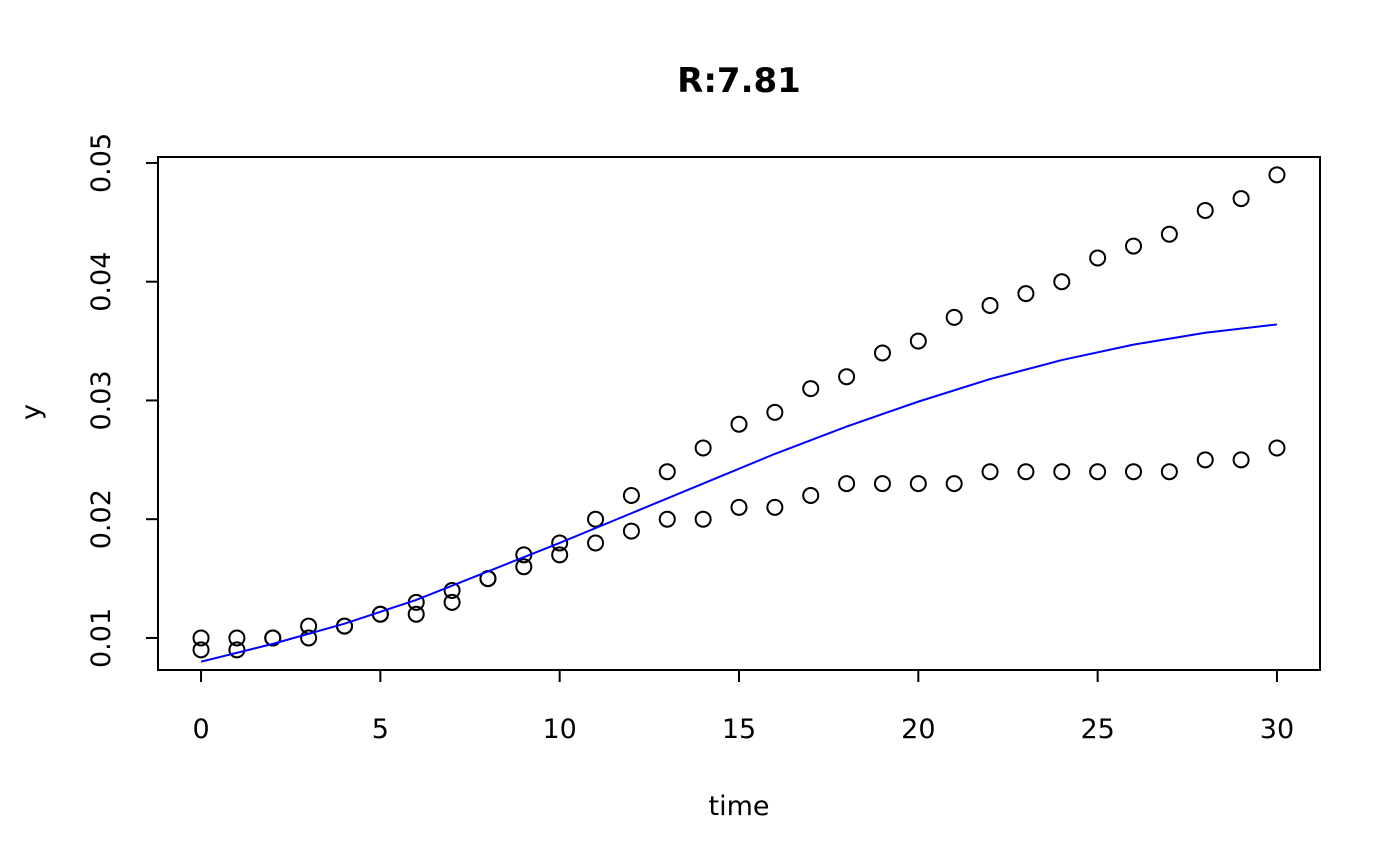  I want to click on y-axis-label: y, so click(31, 412).